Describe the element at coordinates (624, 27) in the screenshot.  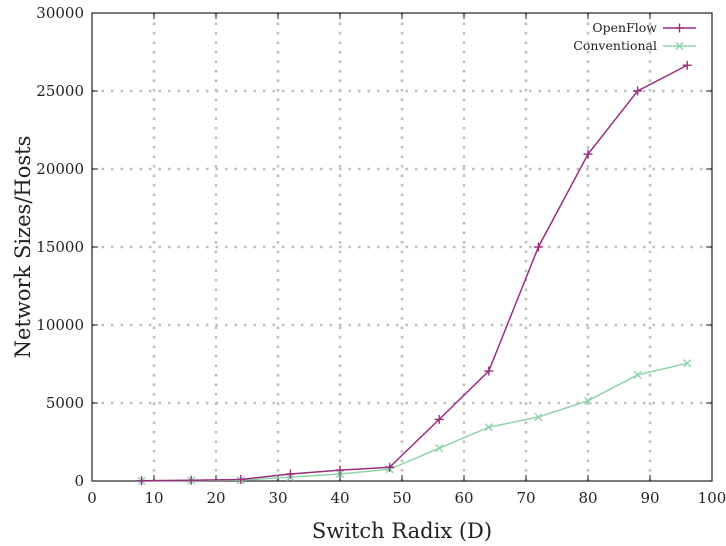
I see `legend-label-openflow: OpenFlow` at that location.